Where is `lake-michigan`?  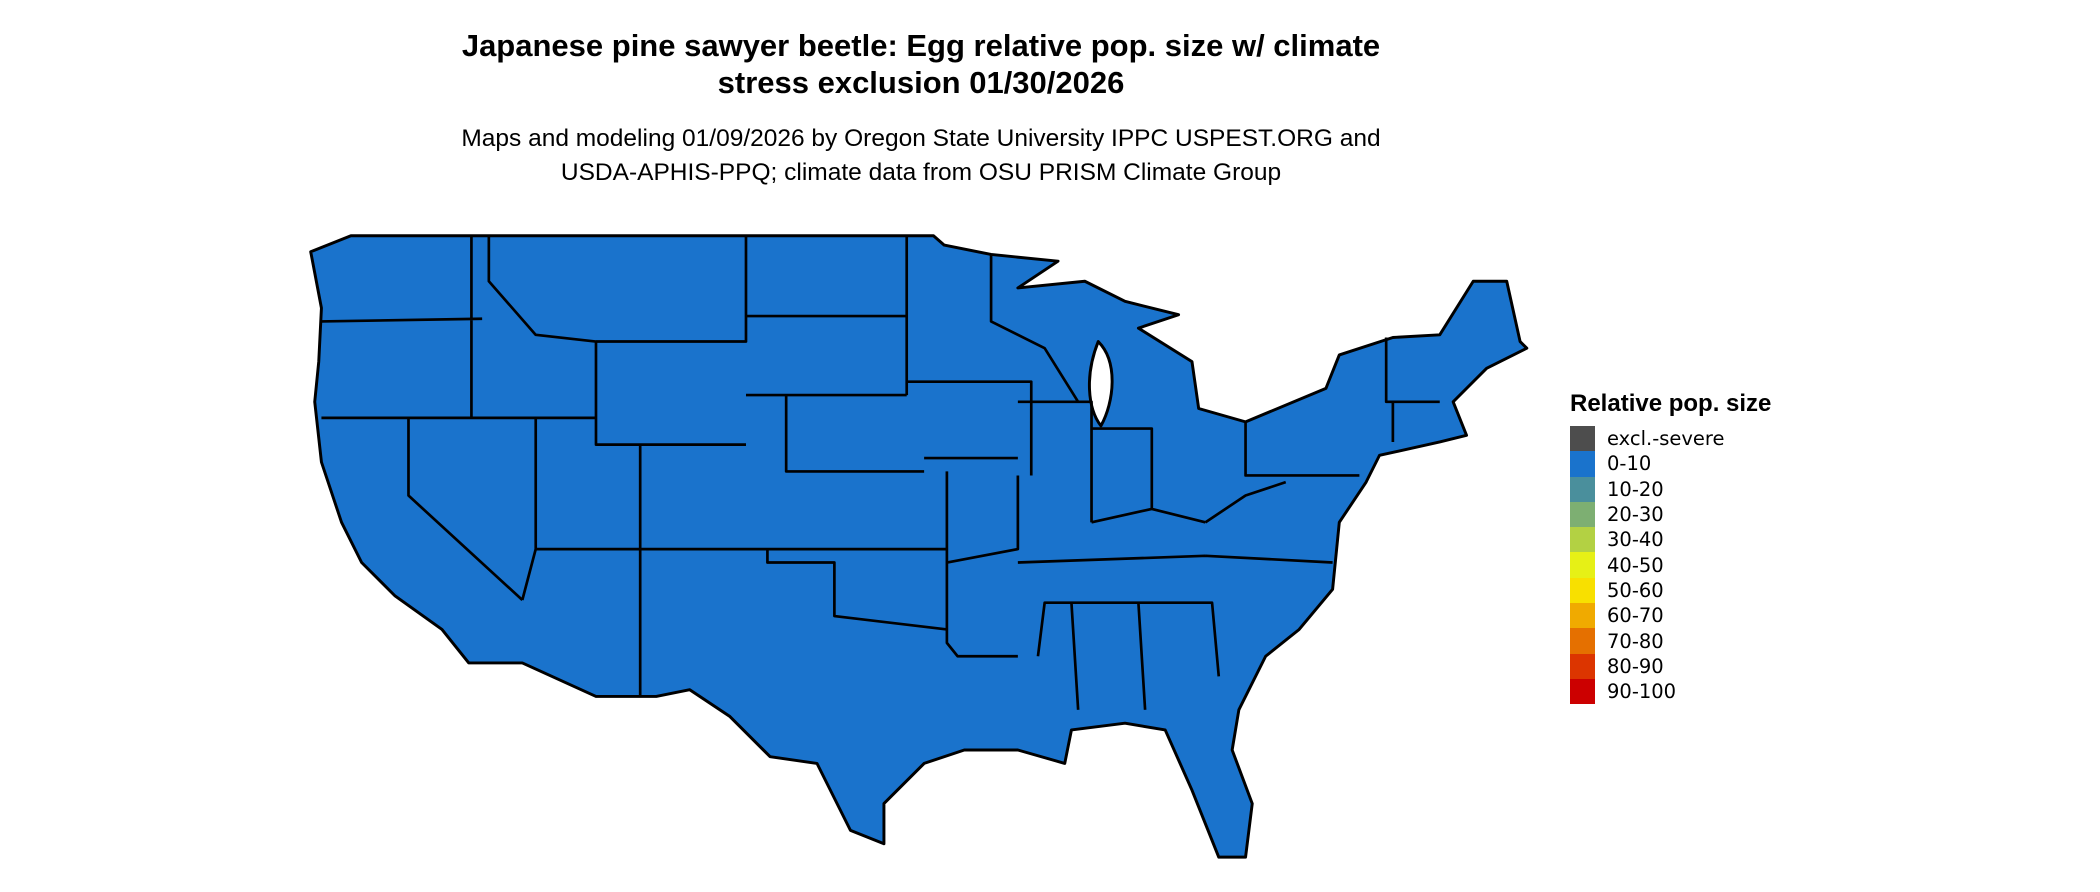 lake-michigan is located at coordinates (1101, 384).